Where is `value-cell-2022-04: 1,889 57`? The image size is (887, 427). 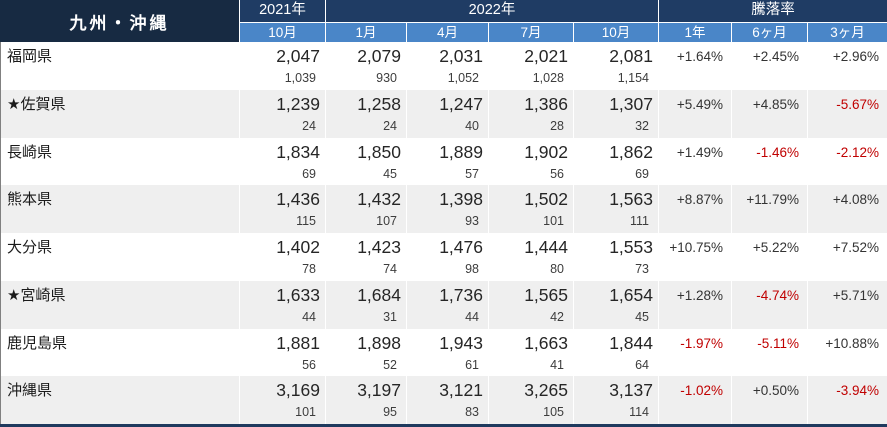 value-cell-2022-04: 1,889 57 is located at coordinates (447, 161).